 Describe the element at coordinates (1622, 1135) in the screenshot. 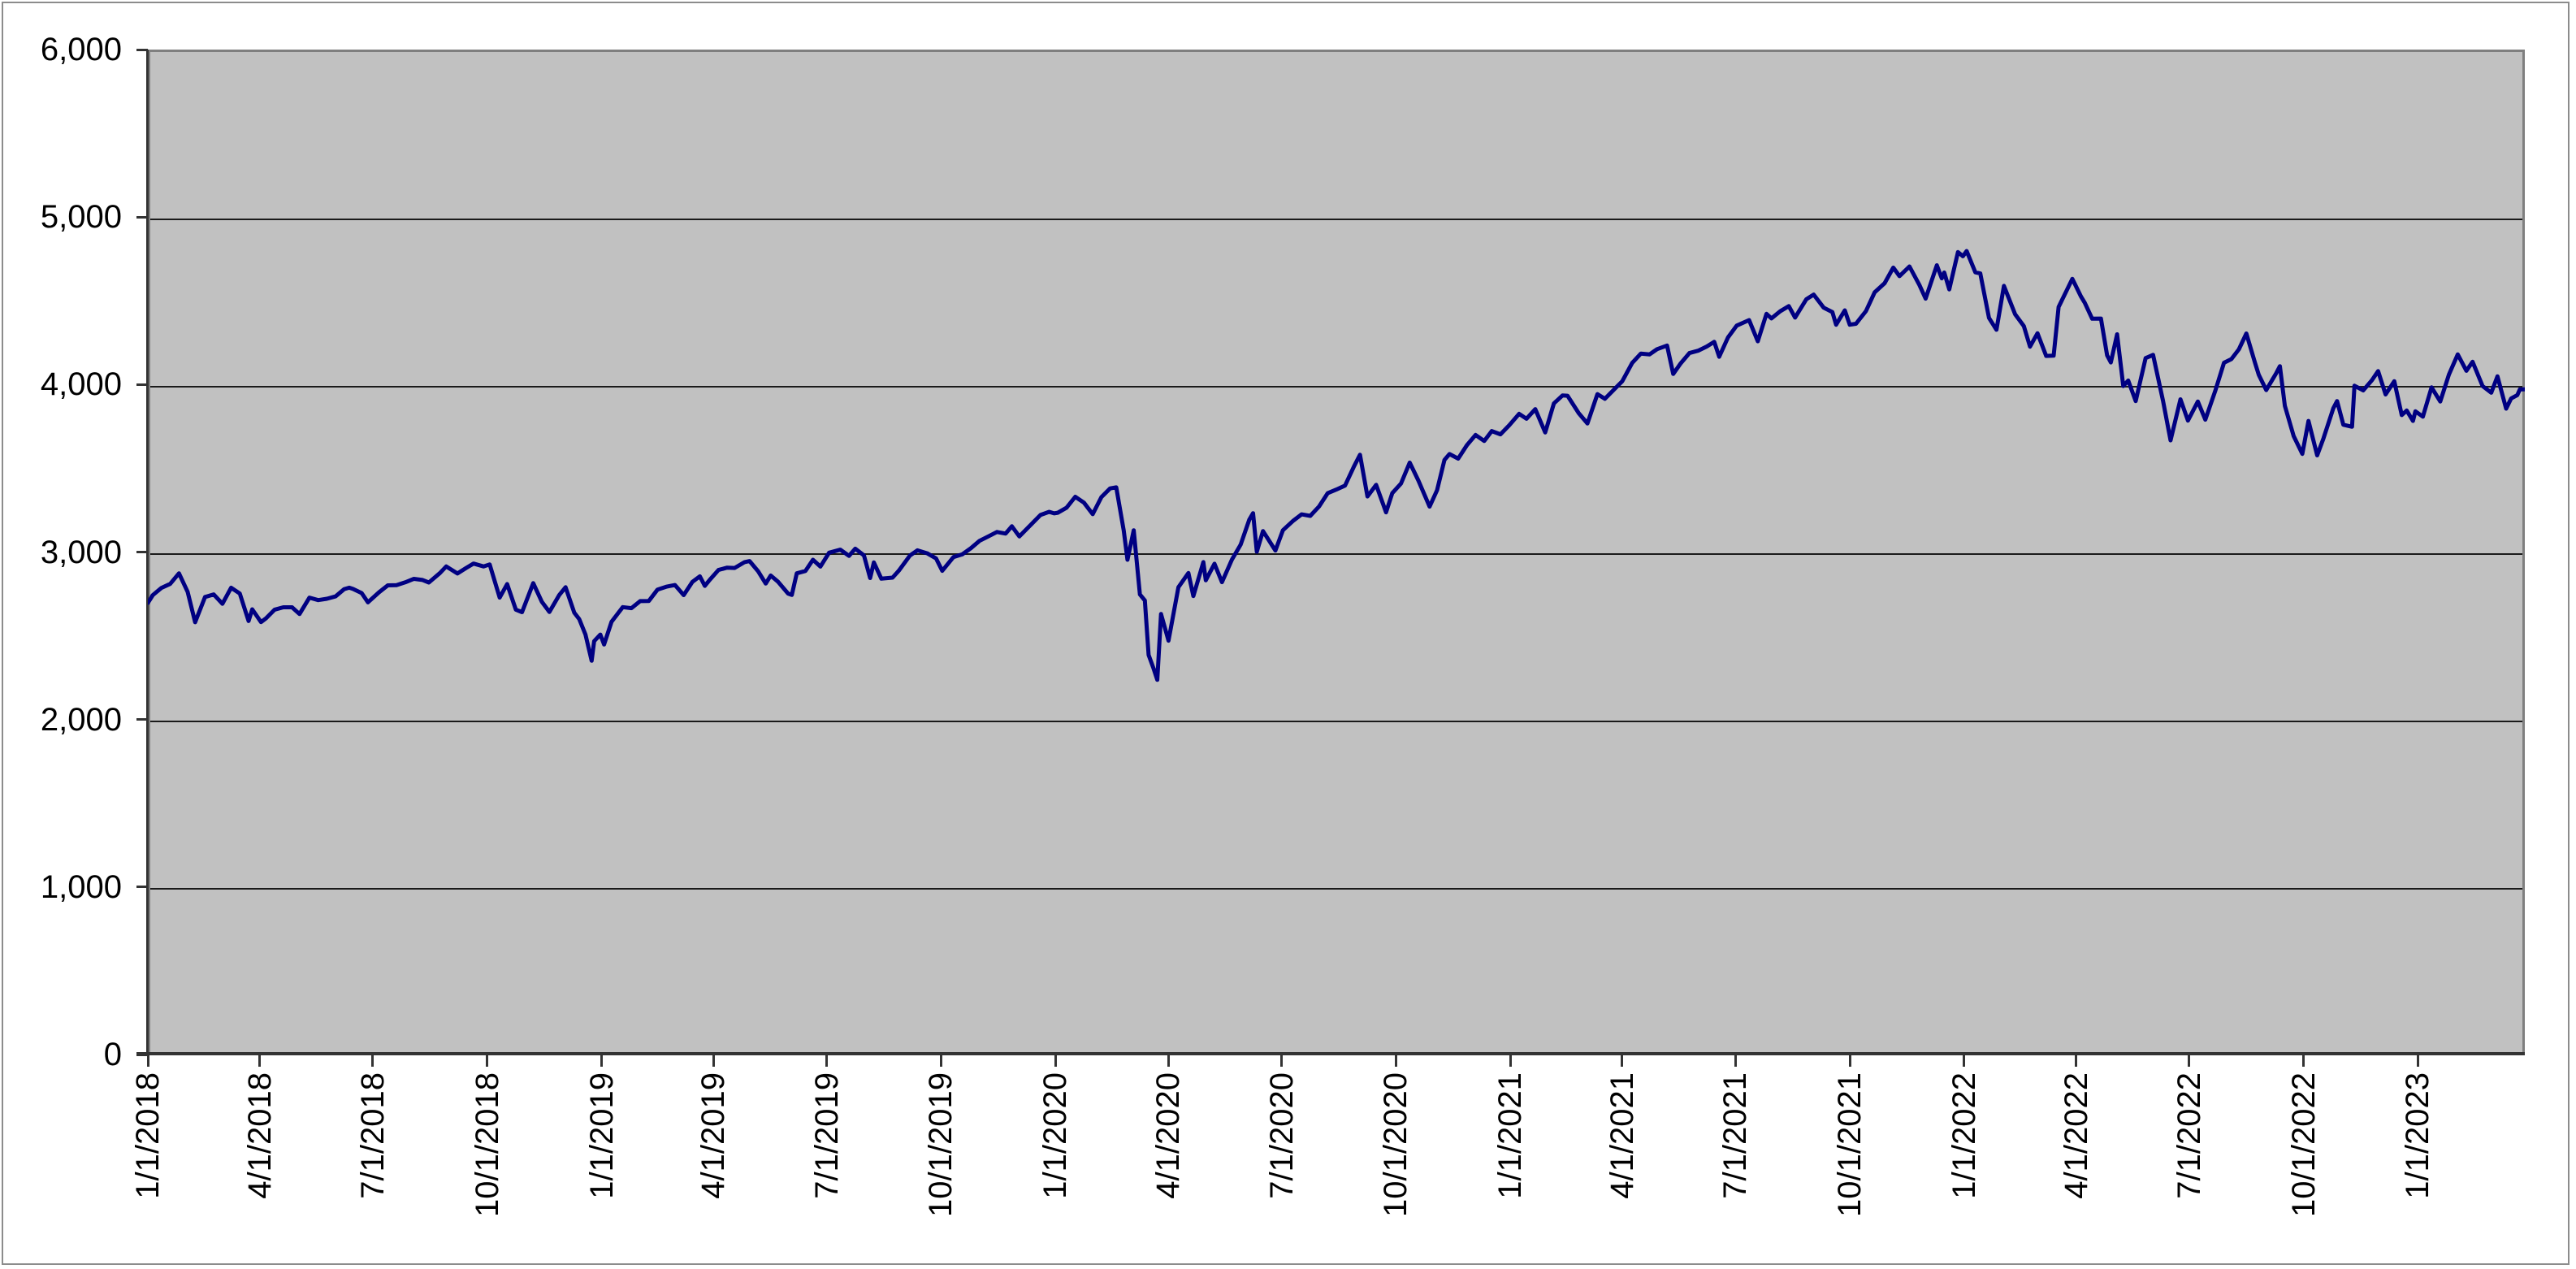

I see `x-axis-label: 4/1/2021` at that location.